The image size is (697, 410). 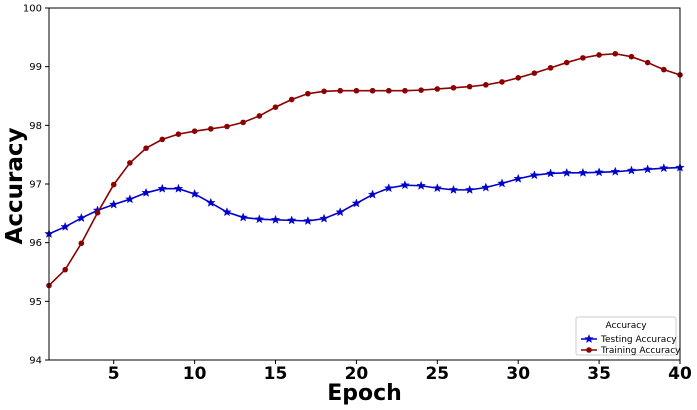 I want to click on legend-entry: Training Accuracy, so click(x=631, y=351).